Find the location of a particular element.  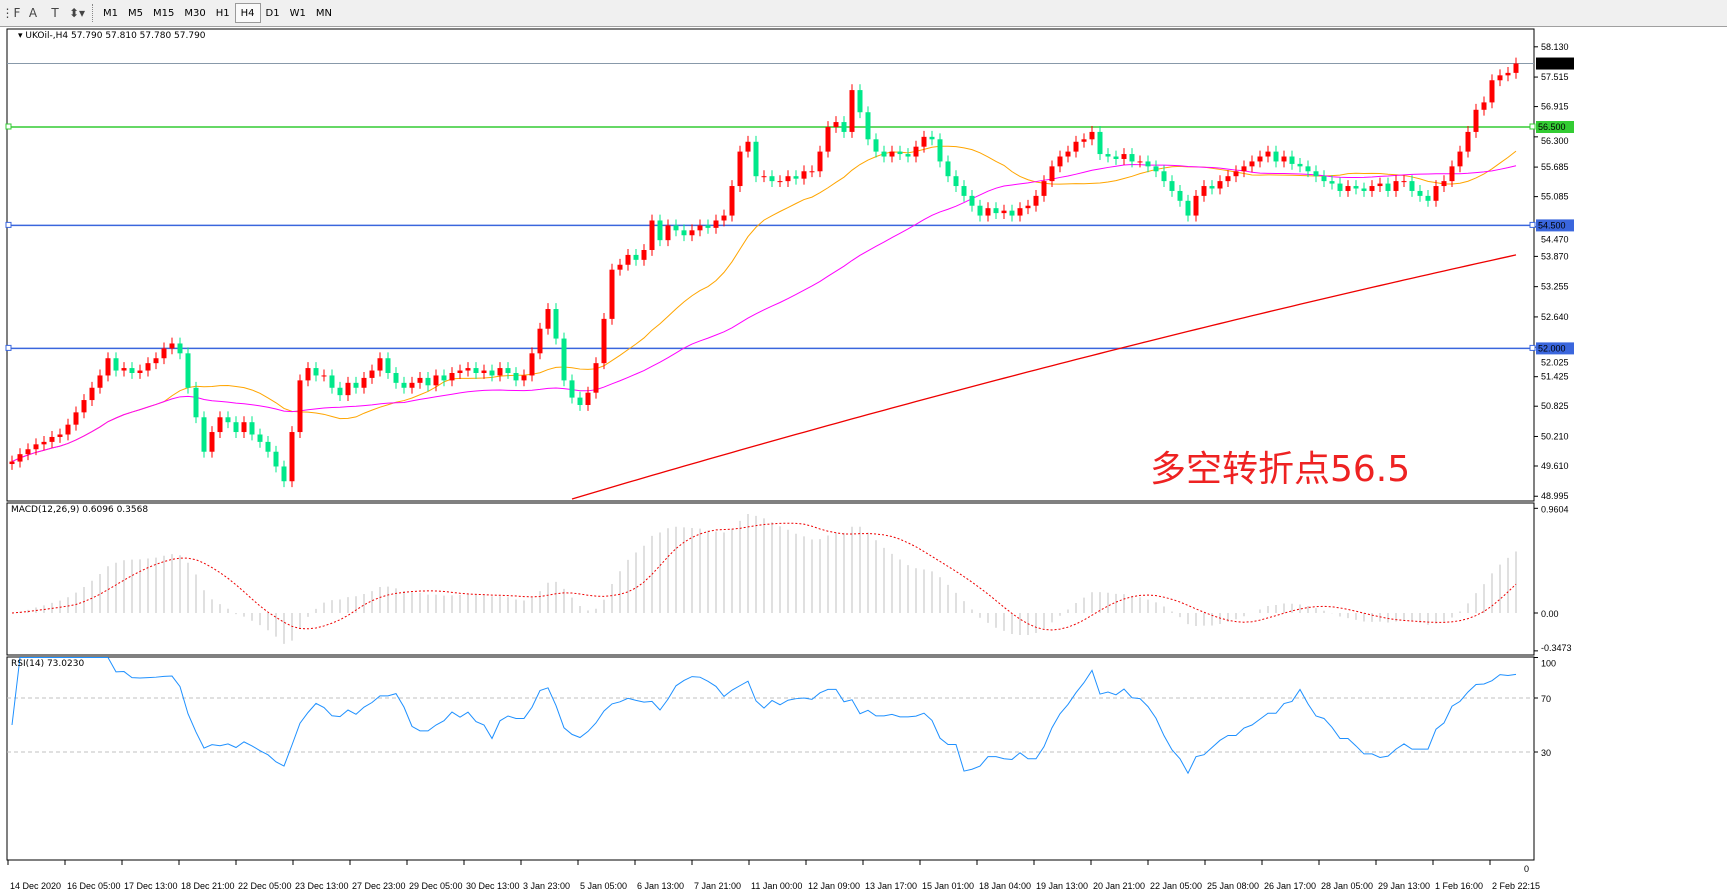

price-tick-label: 55.685 is located at coordinates (1555, 167).